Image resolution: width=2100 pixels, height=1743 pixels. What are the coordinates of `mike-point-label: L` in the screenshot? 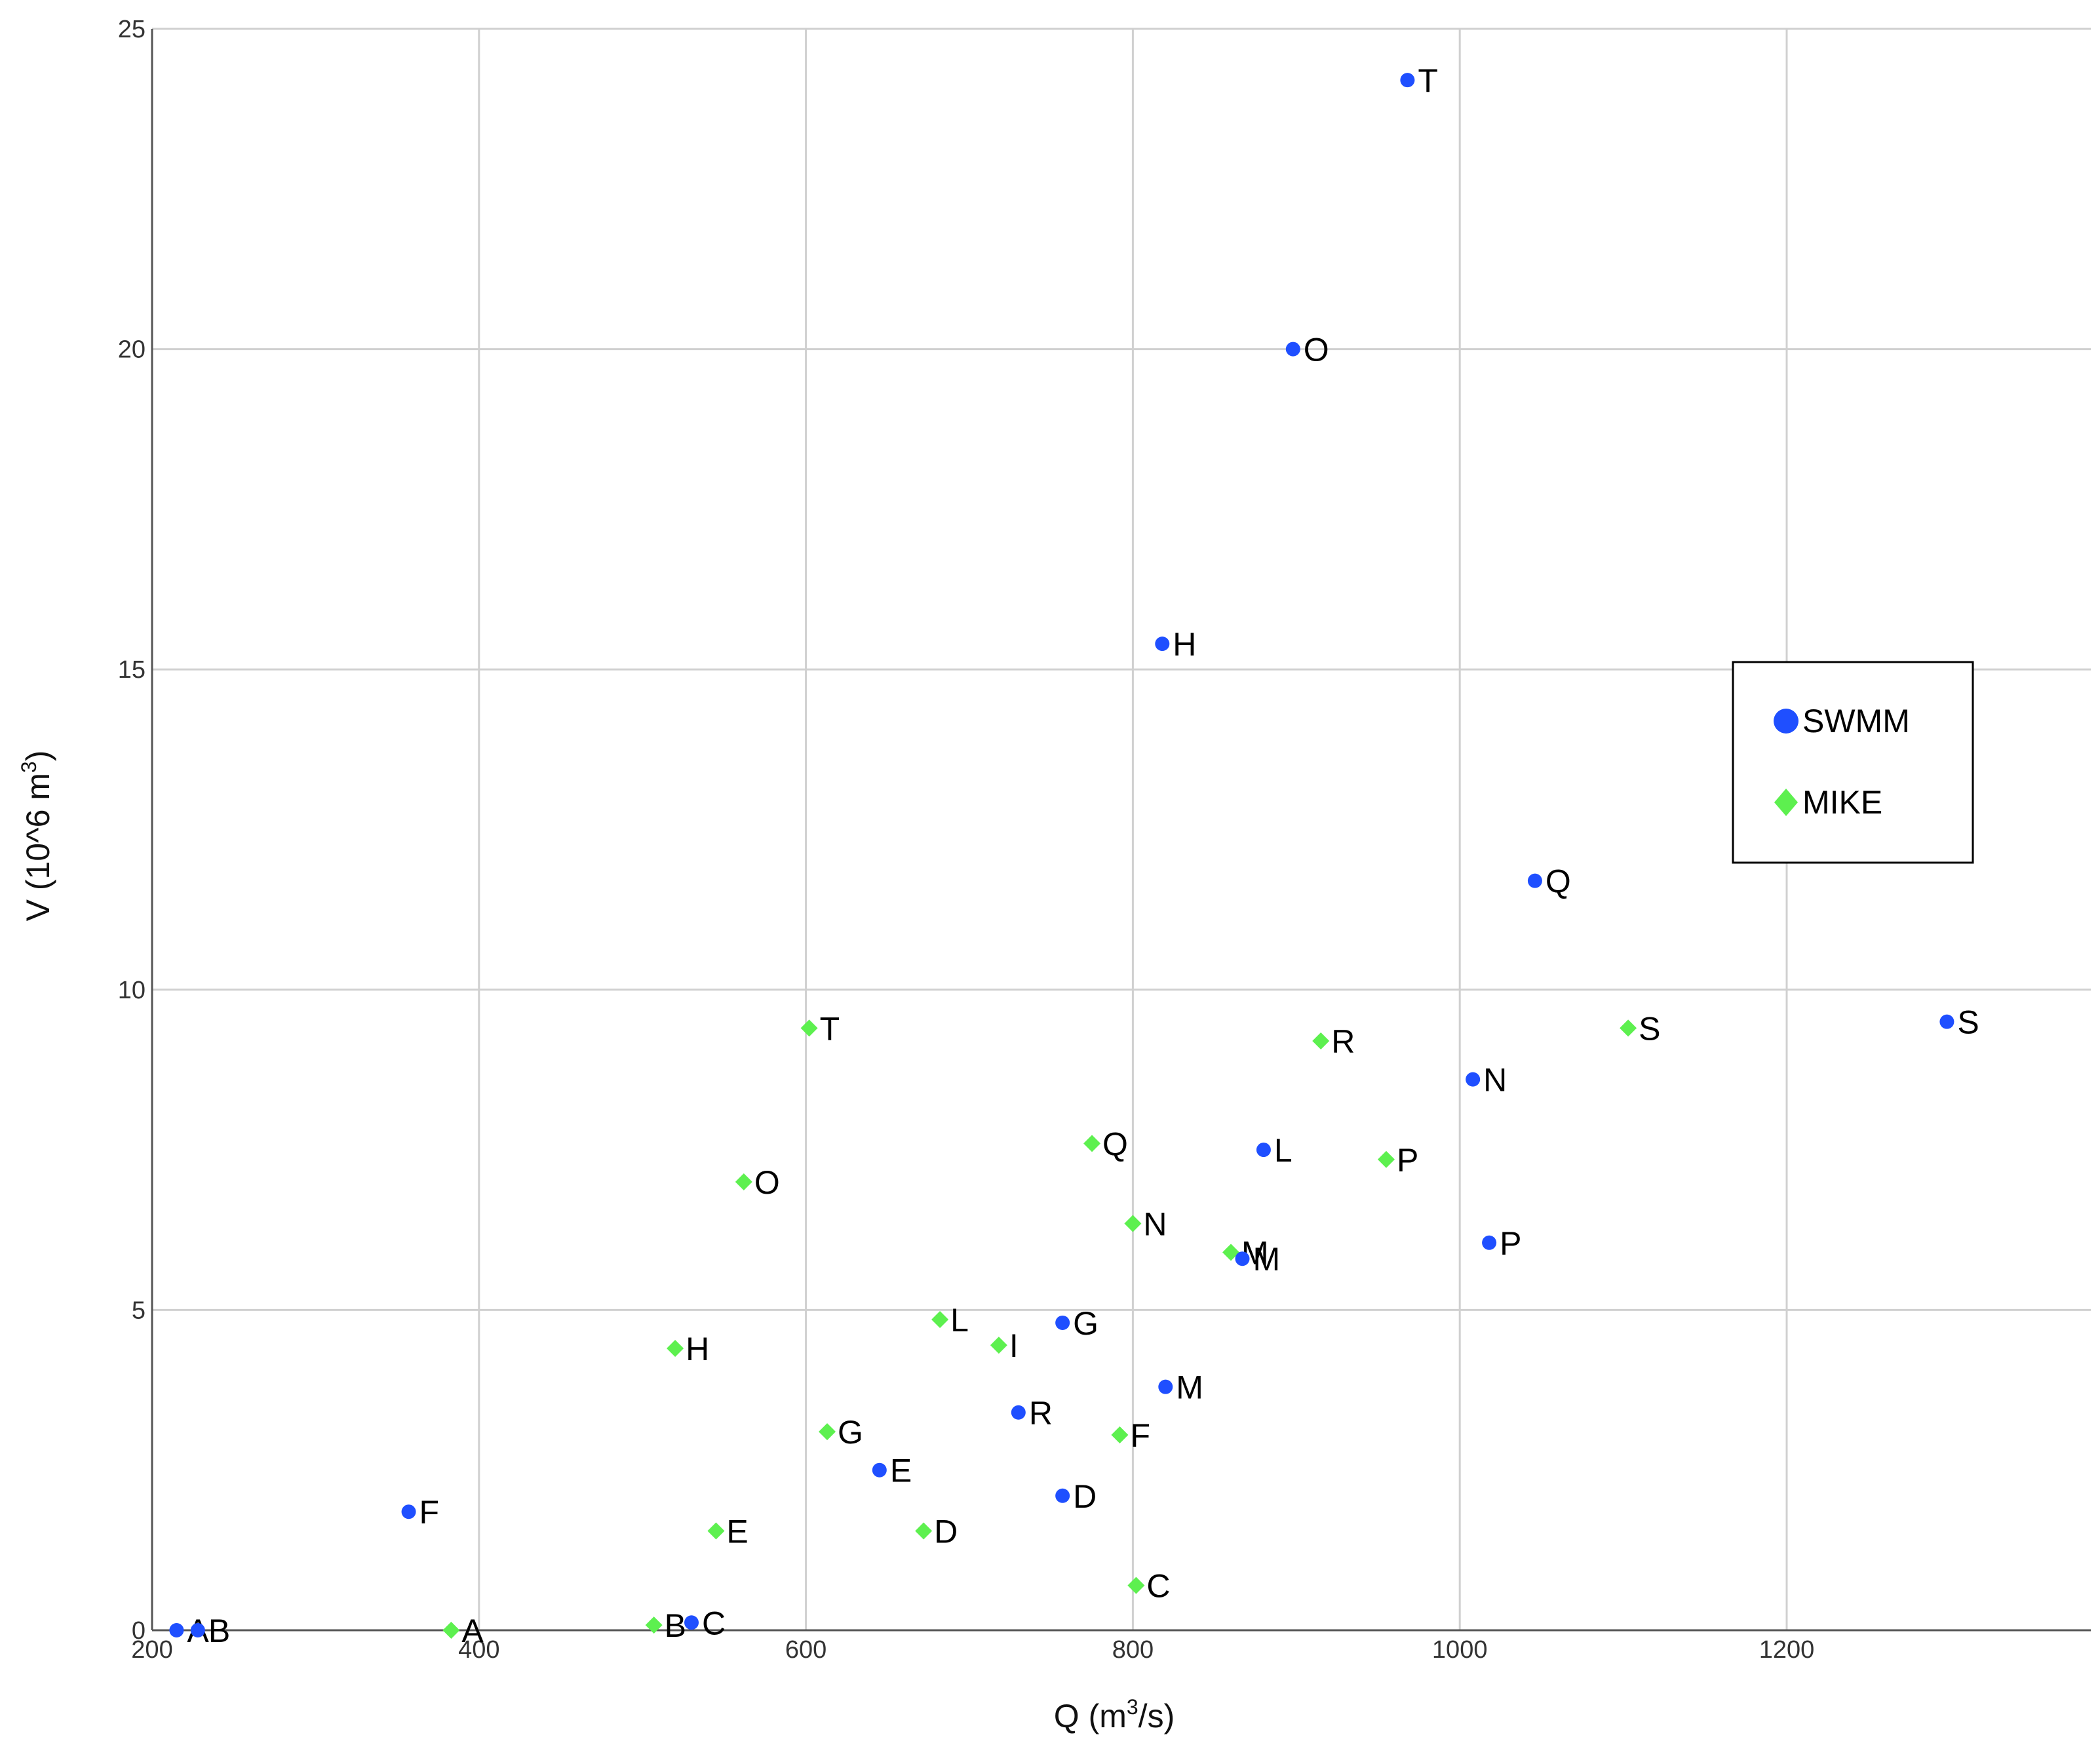 It's located at (960, 1320).